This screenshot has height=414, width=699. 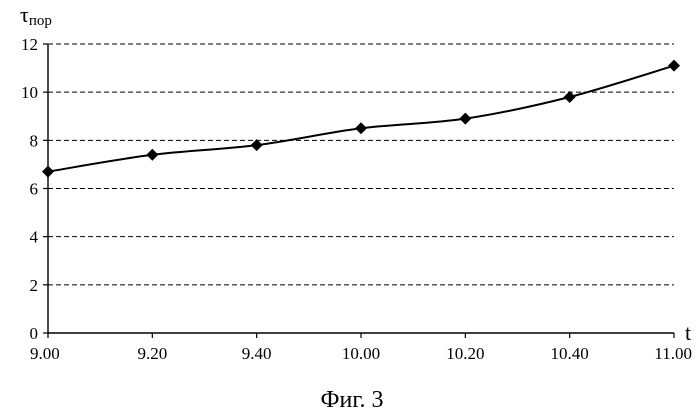 I want to click on y-tick-label: 0, so click(x=34, y=333).